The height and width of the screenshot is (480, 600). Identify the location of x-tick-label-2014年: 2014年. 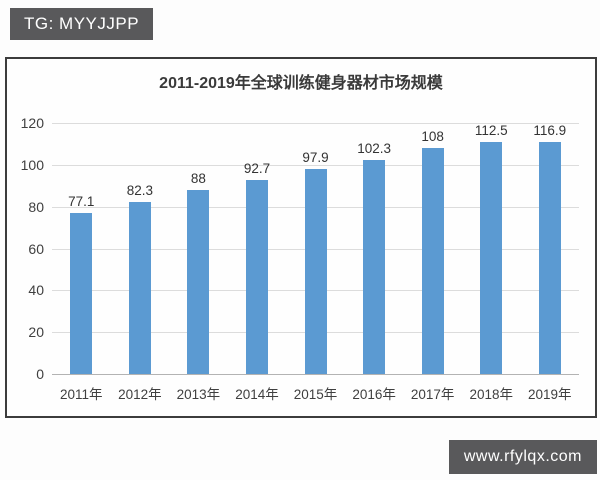
(257, 394).